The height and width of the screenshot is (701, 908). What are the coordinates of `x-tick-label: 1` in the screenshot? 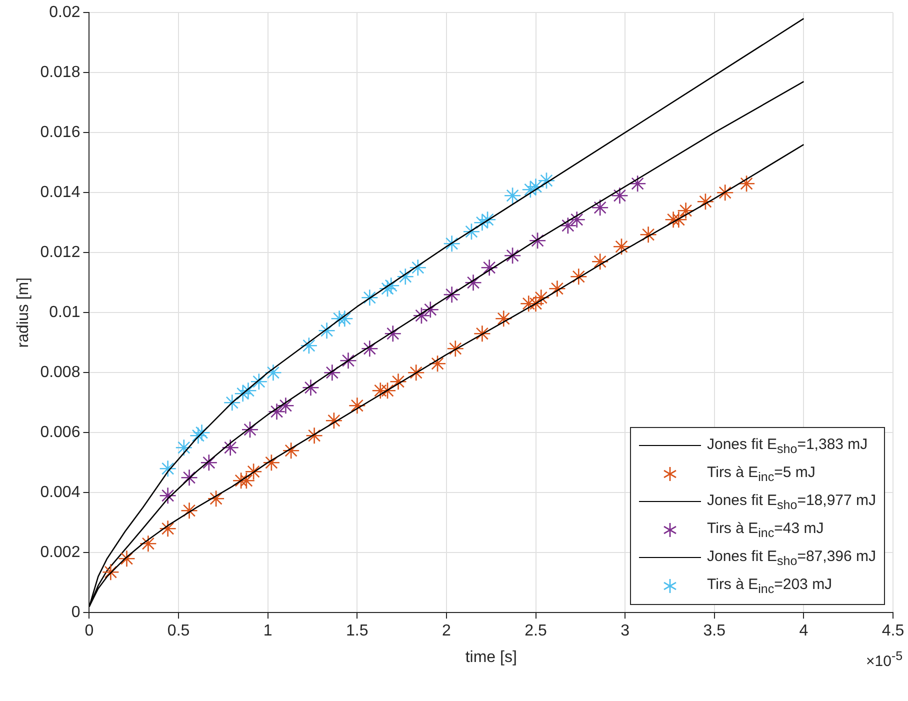 It's located at (267, 631).